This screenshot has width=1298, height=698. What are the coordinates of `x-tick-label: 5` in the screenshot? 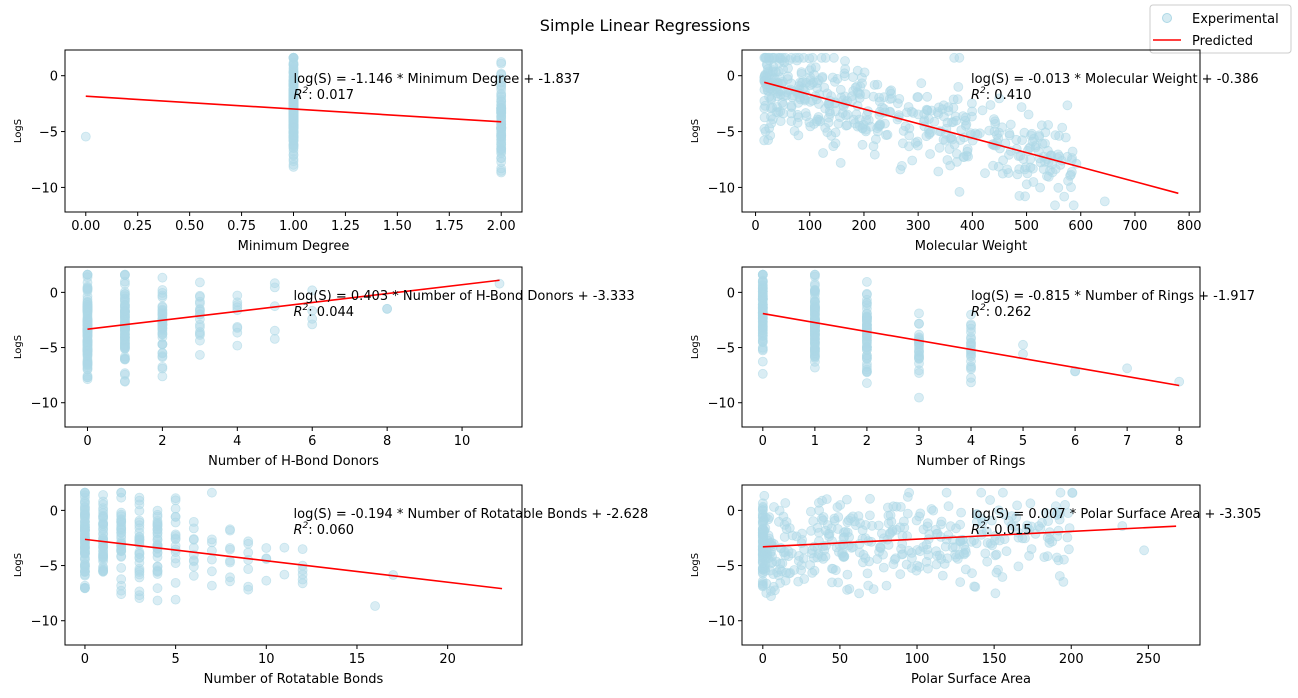 It's located at (1023, 441).